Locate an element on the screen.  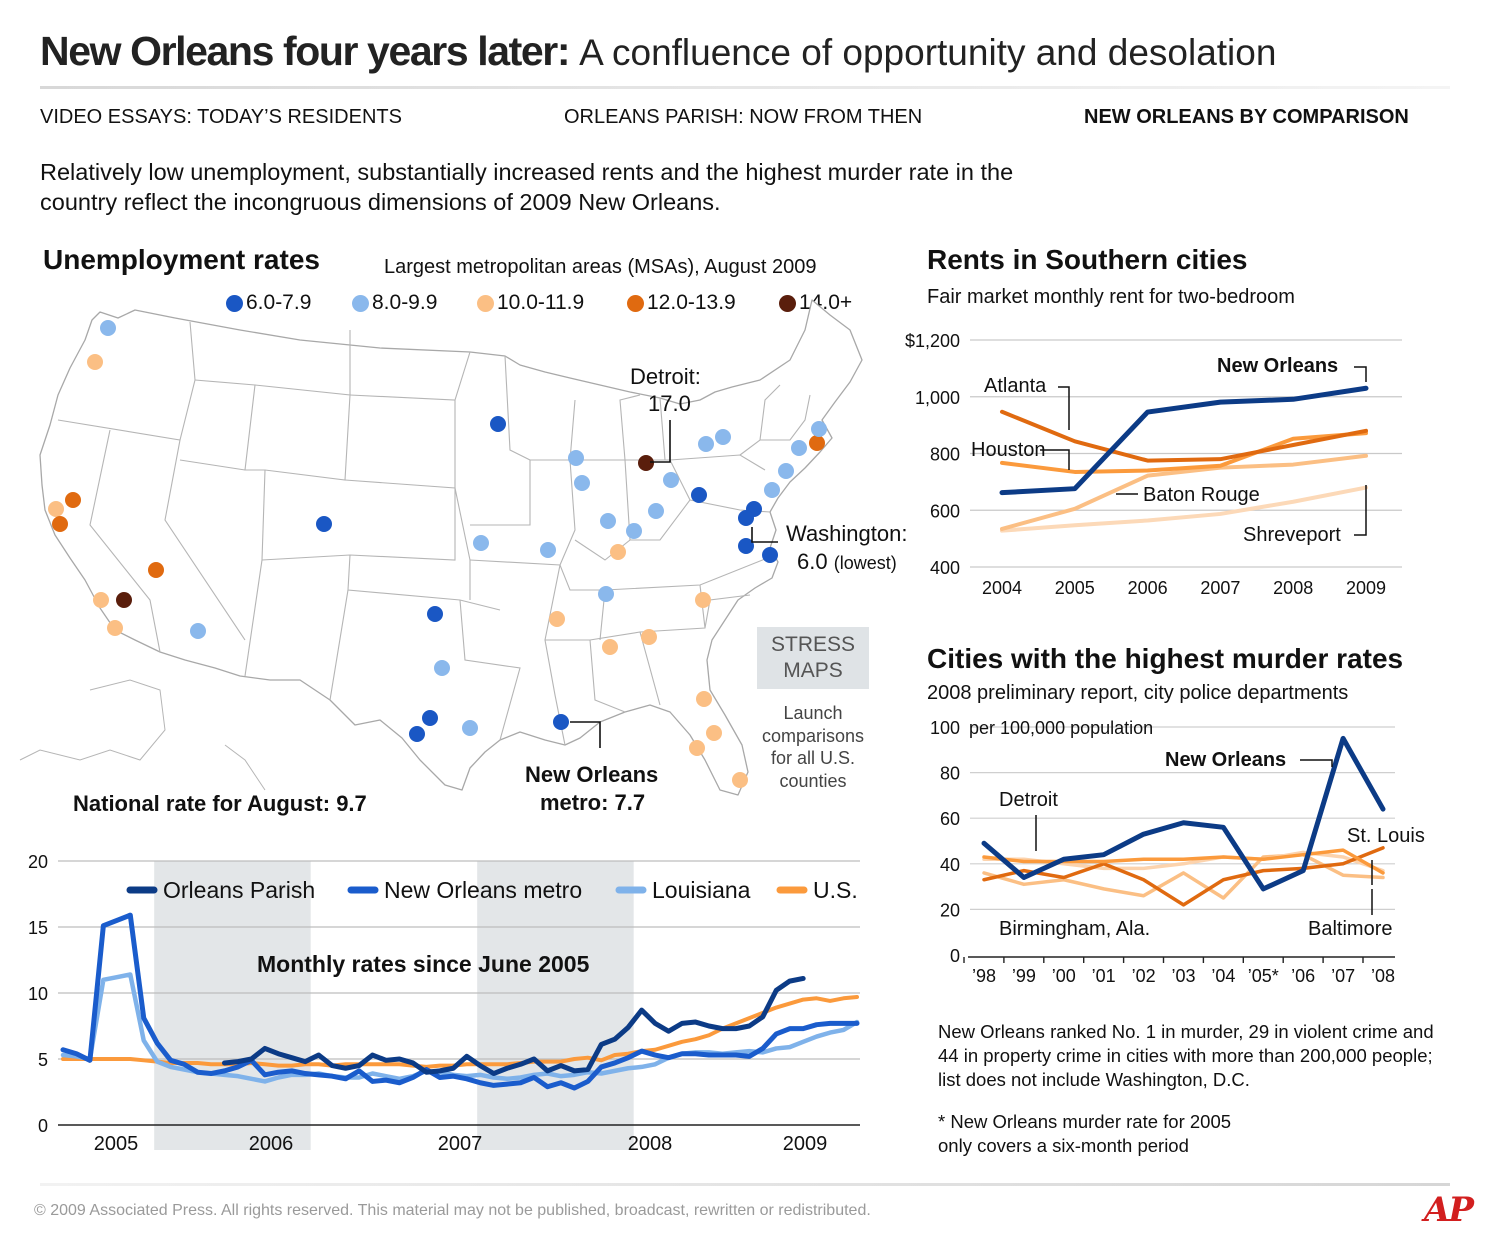
stress-maps-button: STRESS MAPS is located at coordinates (813, 658).